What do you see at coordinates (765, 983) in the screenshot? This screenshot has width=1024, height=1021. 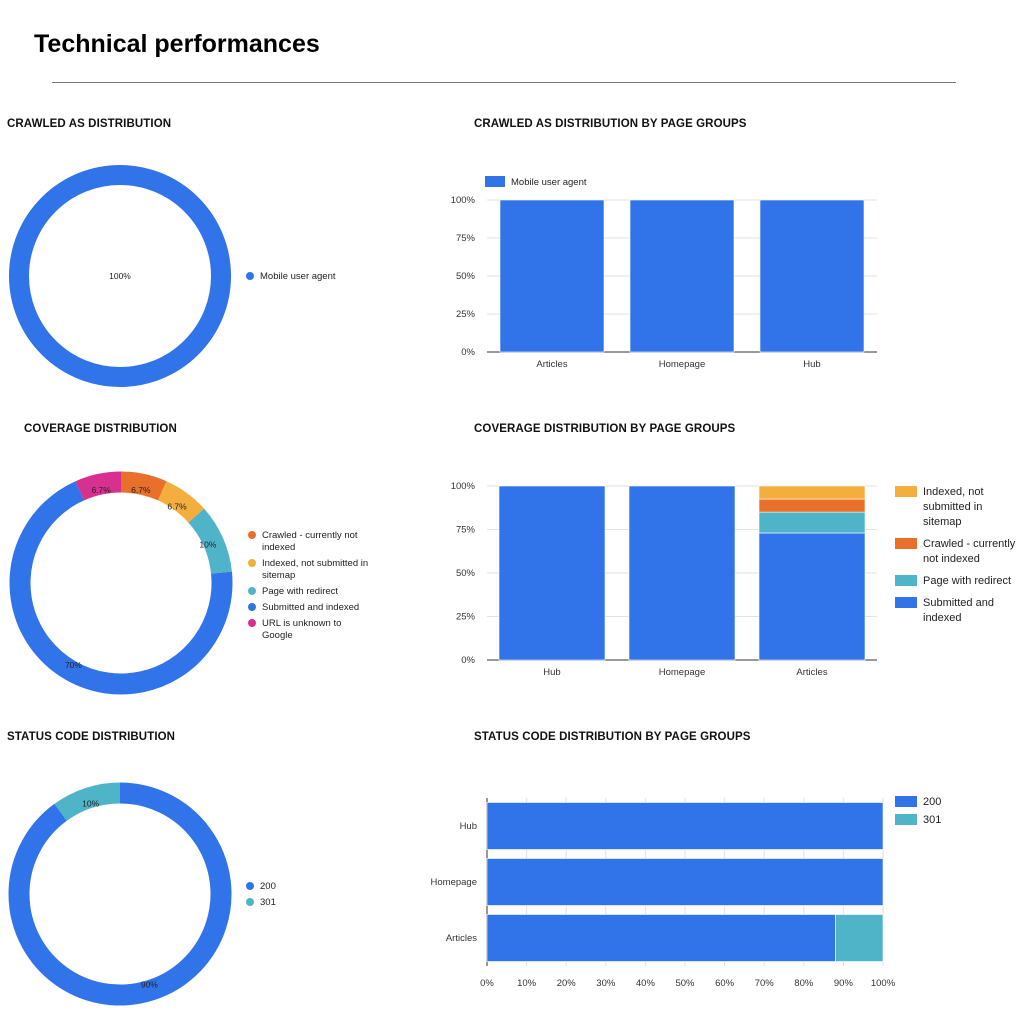 I see `x-tick-label: 70%` at bounding box center [765, 983].